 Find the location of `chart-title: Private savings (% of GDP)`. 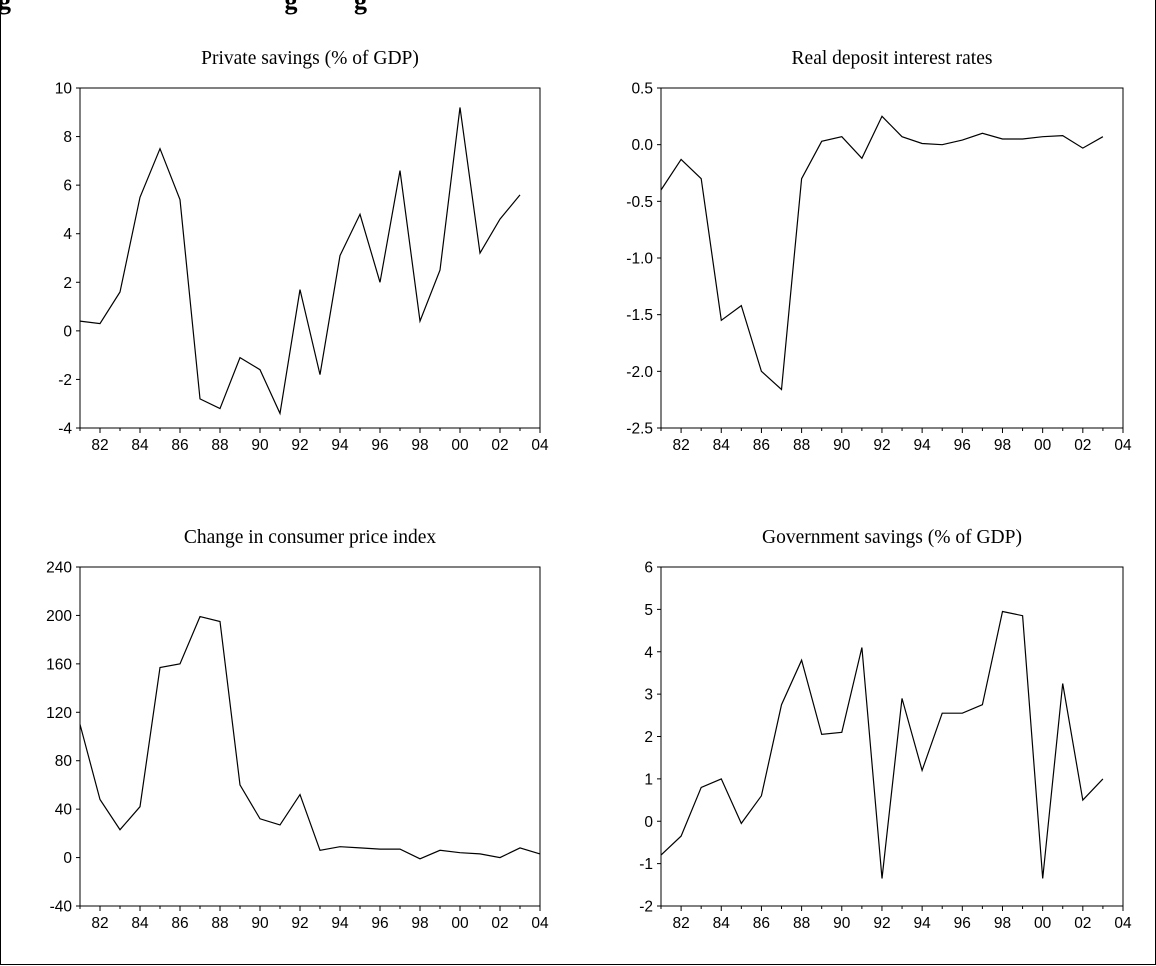

chart-title: Private savings (% of GDP) is located at coordinates (310, 58).